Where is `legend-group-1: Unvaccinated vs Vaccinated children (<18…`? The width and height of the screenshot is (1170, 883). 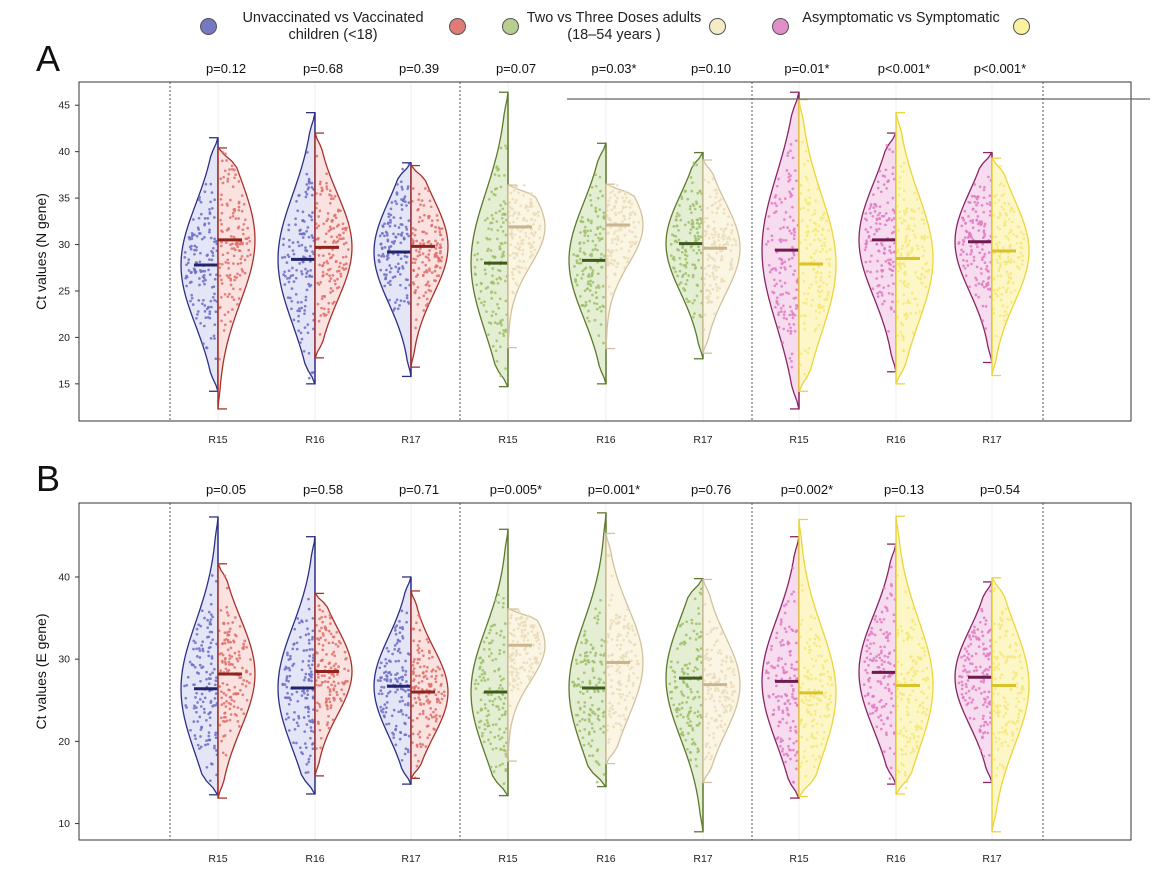 legend-group-1: Unvaccinated vs Vaccinated children (<18… is located at coordinates (333, 27).